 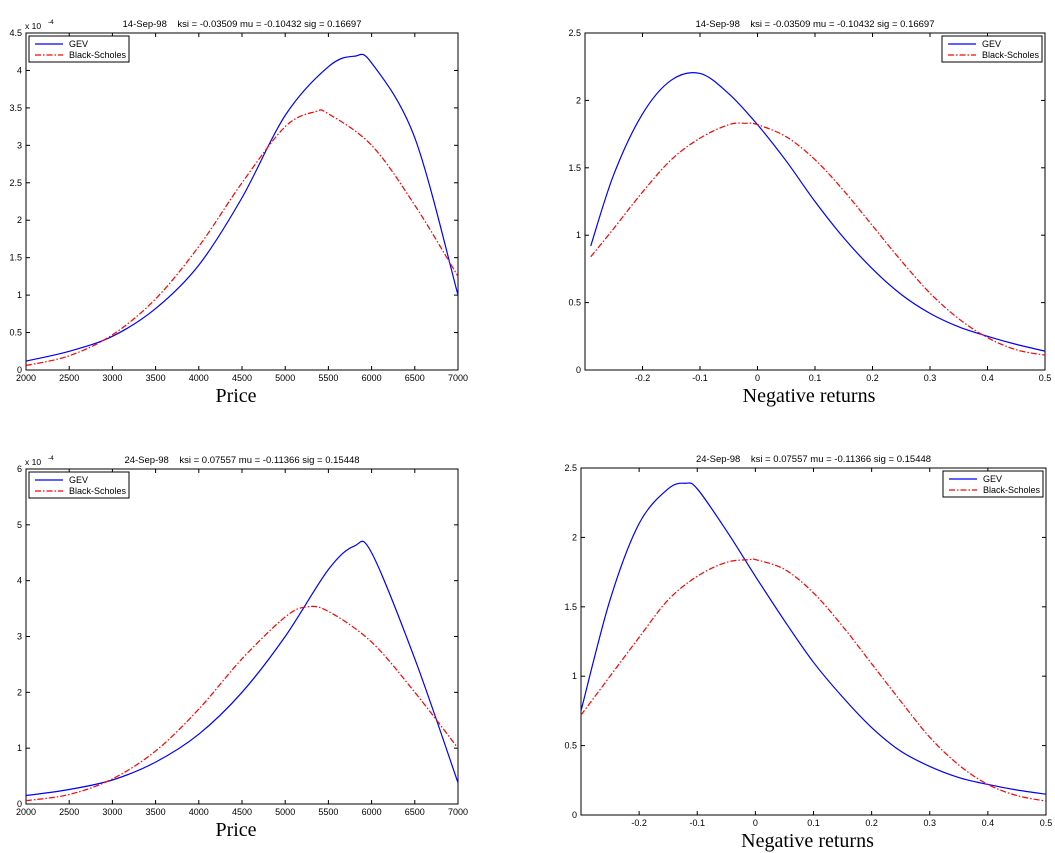 I want to click on y-tick-label: 4.5, so click(x=15, y=33).